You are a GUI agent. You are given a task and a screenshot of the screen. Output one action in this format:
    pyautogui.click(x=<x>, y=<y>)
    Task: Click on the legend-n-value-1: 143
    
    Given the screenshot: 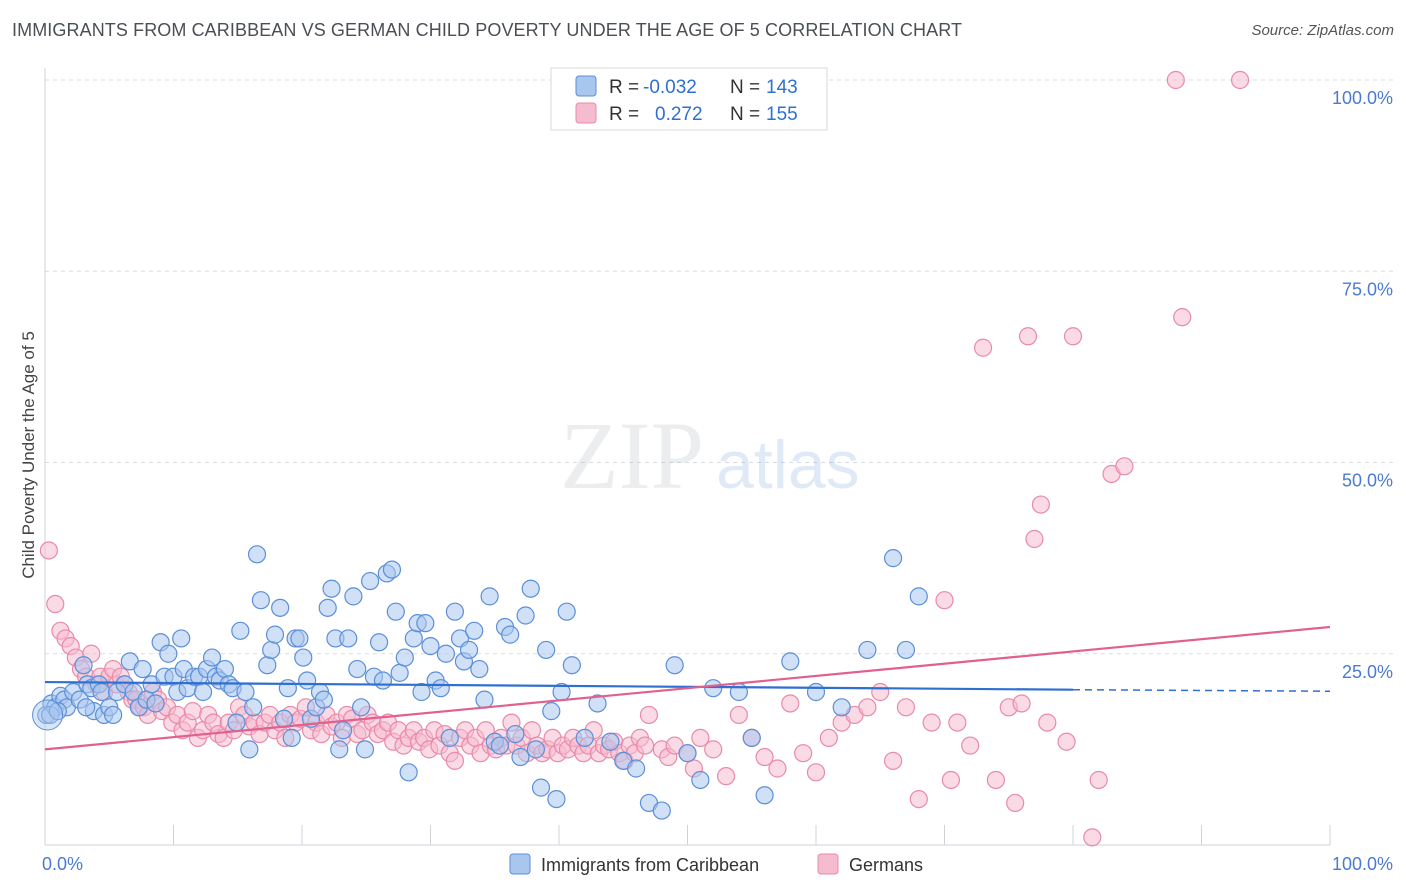 What is the action you would take?
    pyautogui.click(x=782, y=87)
    